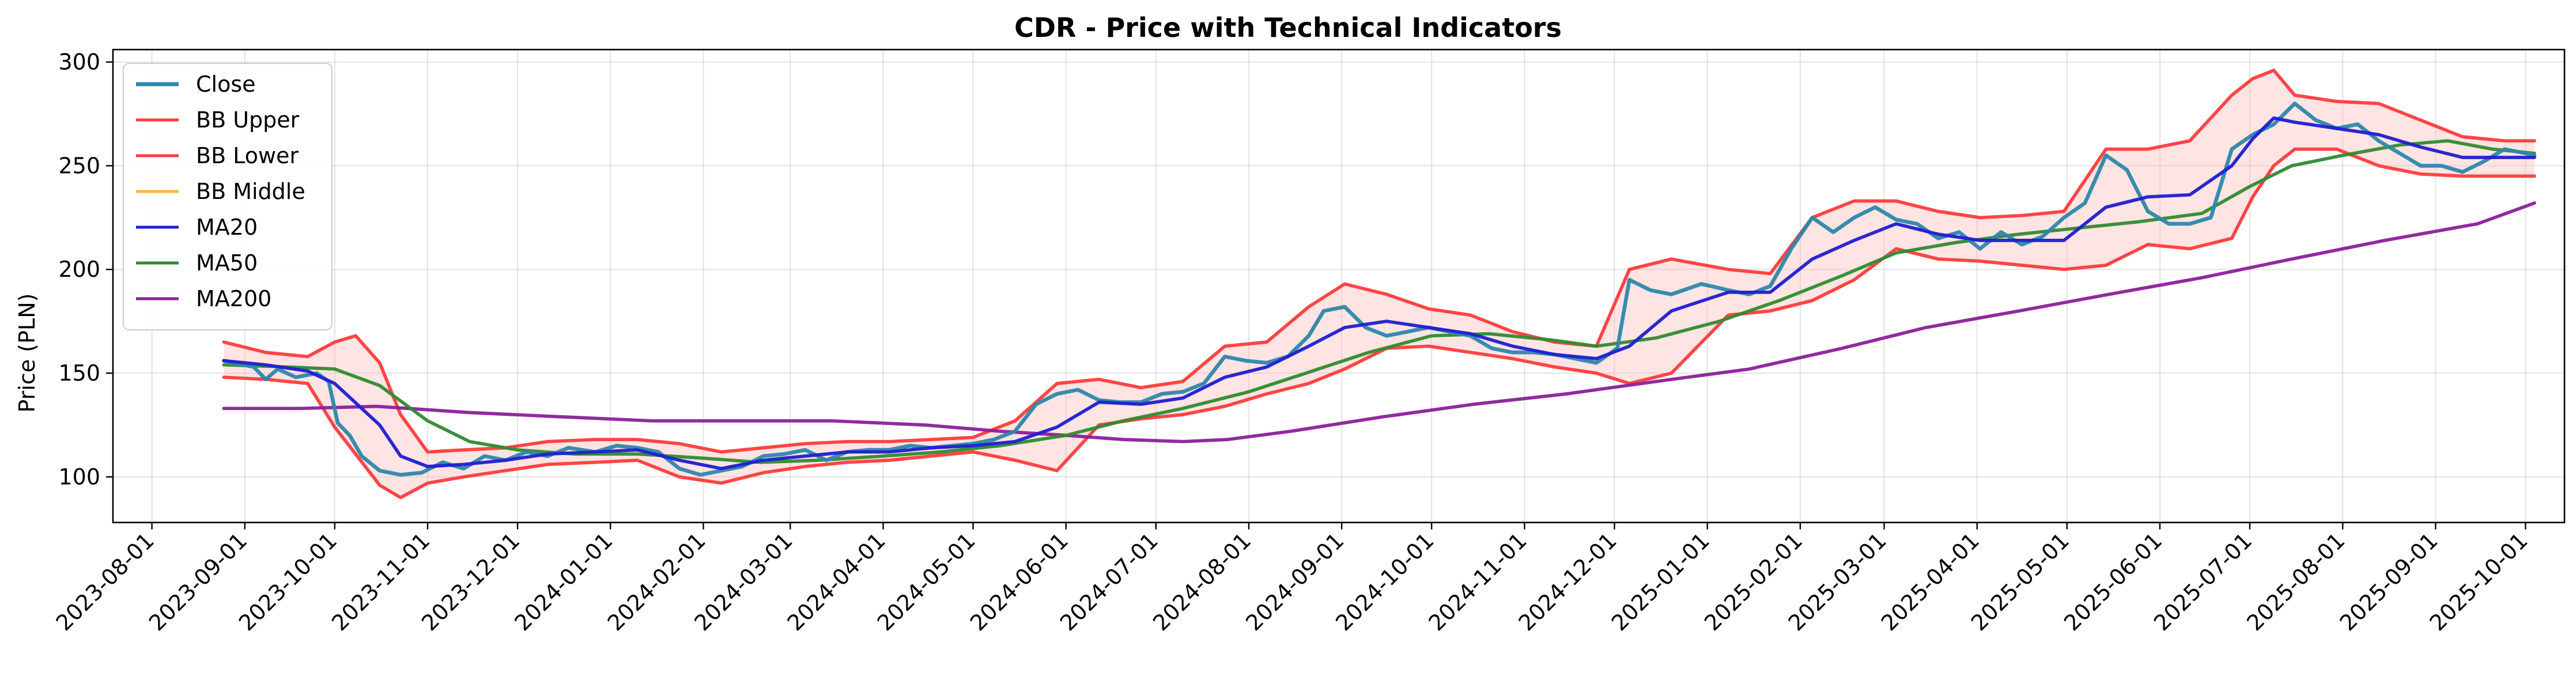 The height and width of the screenshot is (673, 2576). What do you see at coordinates (79, 373) in the screenshot?
I see `y-tick-label: 150` at bounding box center [79, 373].